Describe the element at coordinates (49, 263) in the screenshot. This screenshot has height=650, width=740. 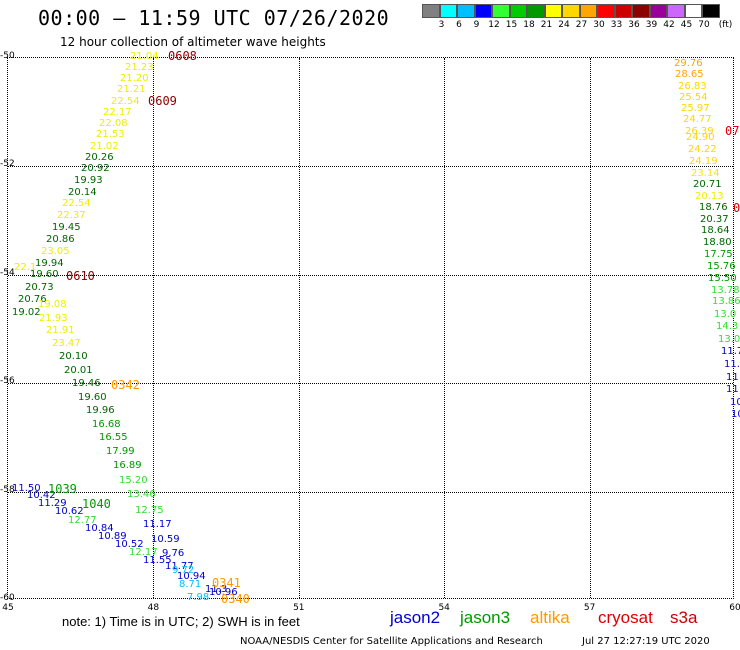
I see `wave-height-label: 19.94` at that location.